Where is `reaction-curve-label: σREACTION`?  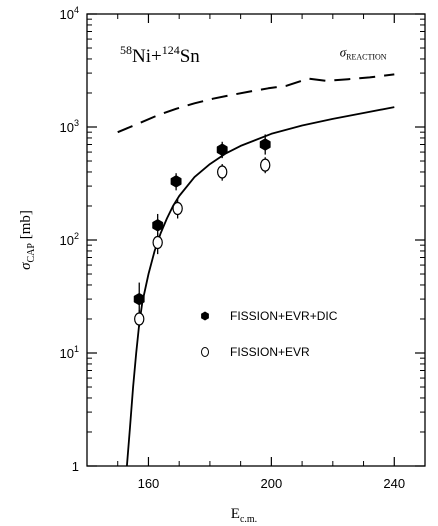 reaction-curve-label: σREACTION is located at coordinates (363, 53).